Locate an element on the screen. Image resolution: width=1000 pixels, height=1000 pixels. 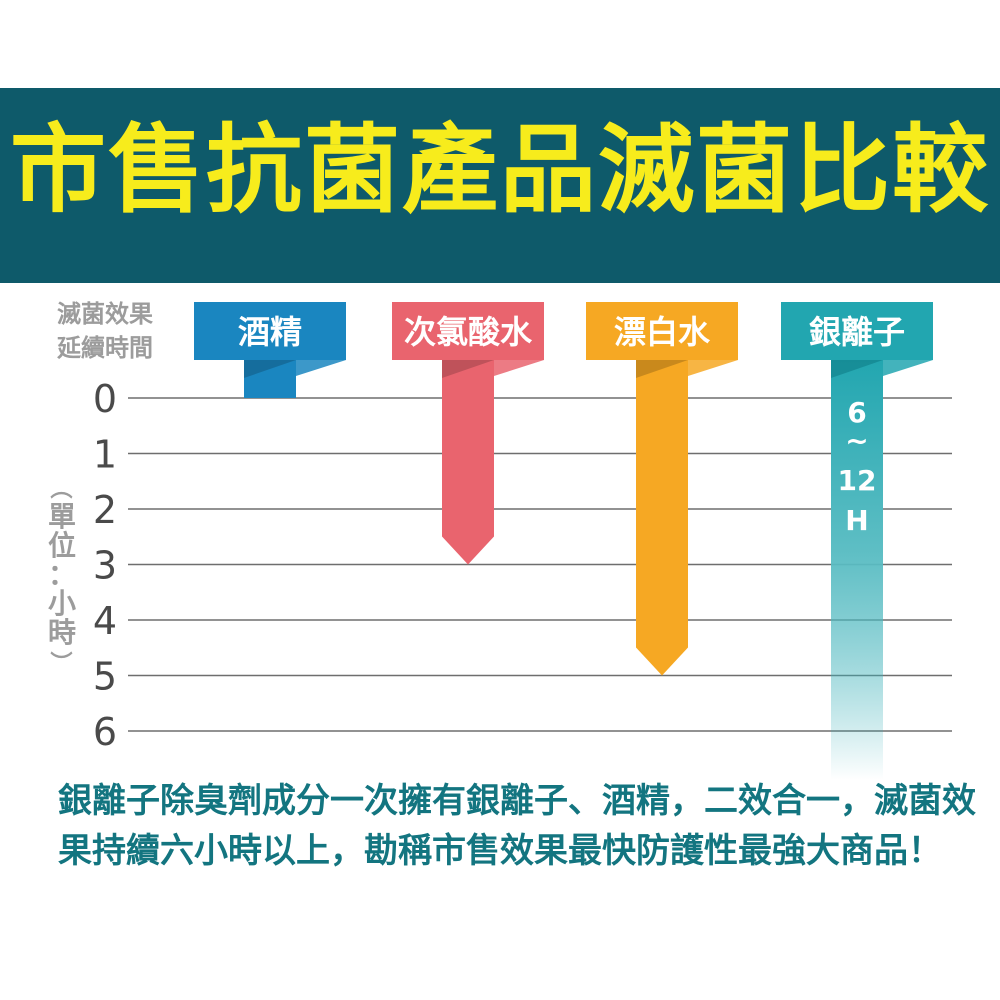
category-label: 次氯酸水 is located at coordinates (468, 332).